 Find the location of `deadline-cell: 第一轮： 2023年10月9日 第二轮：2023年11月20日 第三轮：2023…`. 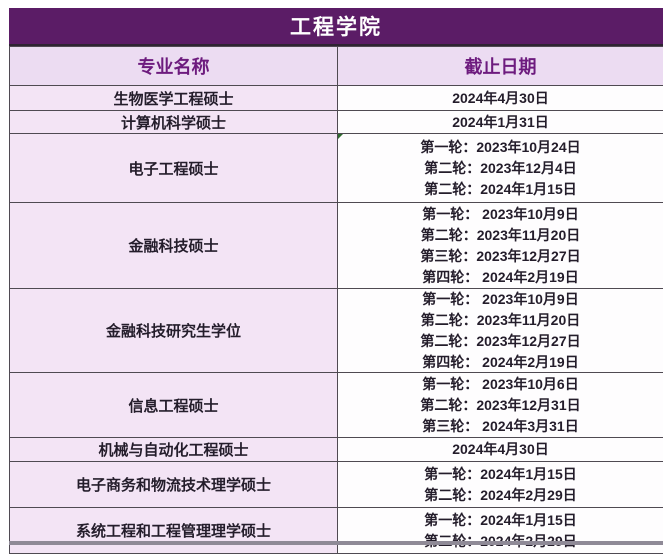

deadline-cell: 第一轮： 2023年10月9日 第二轮：2023年11月20日 第三轮：2023… is located at coordinates (500, 245).